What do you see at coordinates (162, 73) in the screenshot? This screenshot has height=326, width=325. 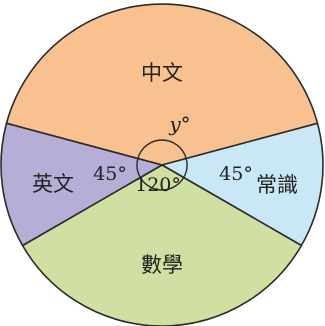 I see `label-chinese: 中文` at bounding box center [162, 73].